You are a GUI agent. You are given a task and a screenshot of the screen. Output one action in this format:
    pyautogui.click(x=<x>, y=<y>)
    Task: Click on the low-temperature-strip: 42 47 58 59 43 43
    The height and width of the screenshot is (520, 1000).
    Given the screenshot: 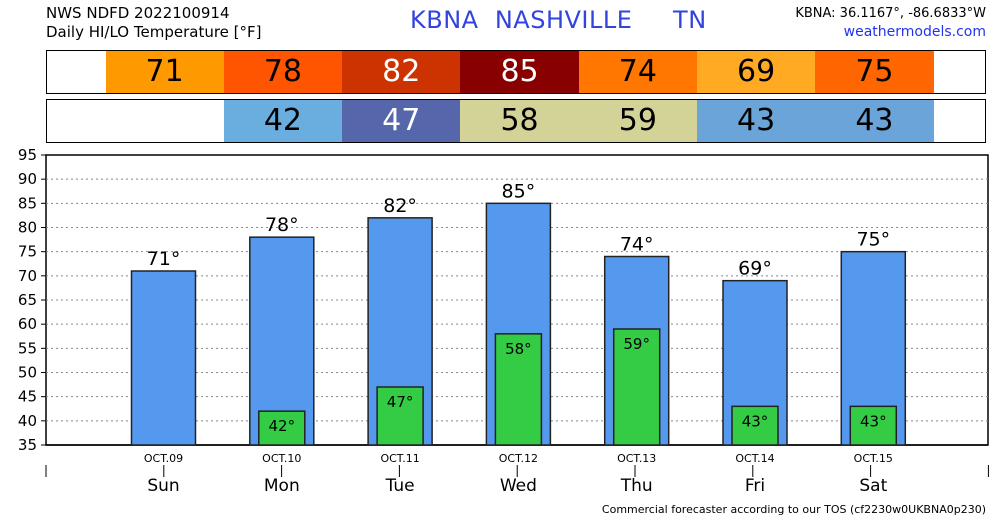 What is the action you would take?
    pyautogui.click(x=516, y=121)
    